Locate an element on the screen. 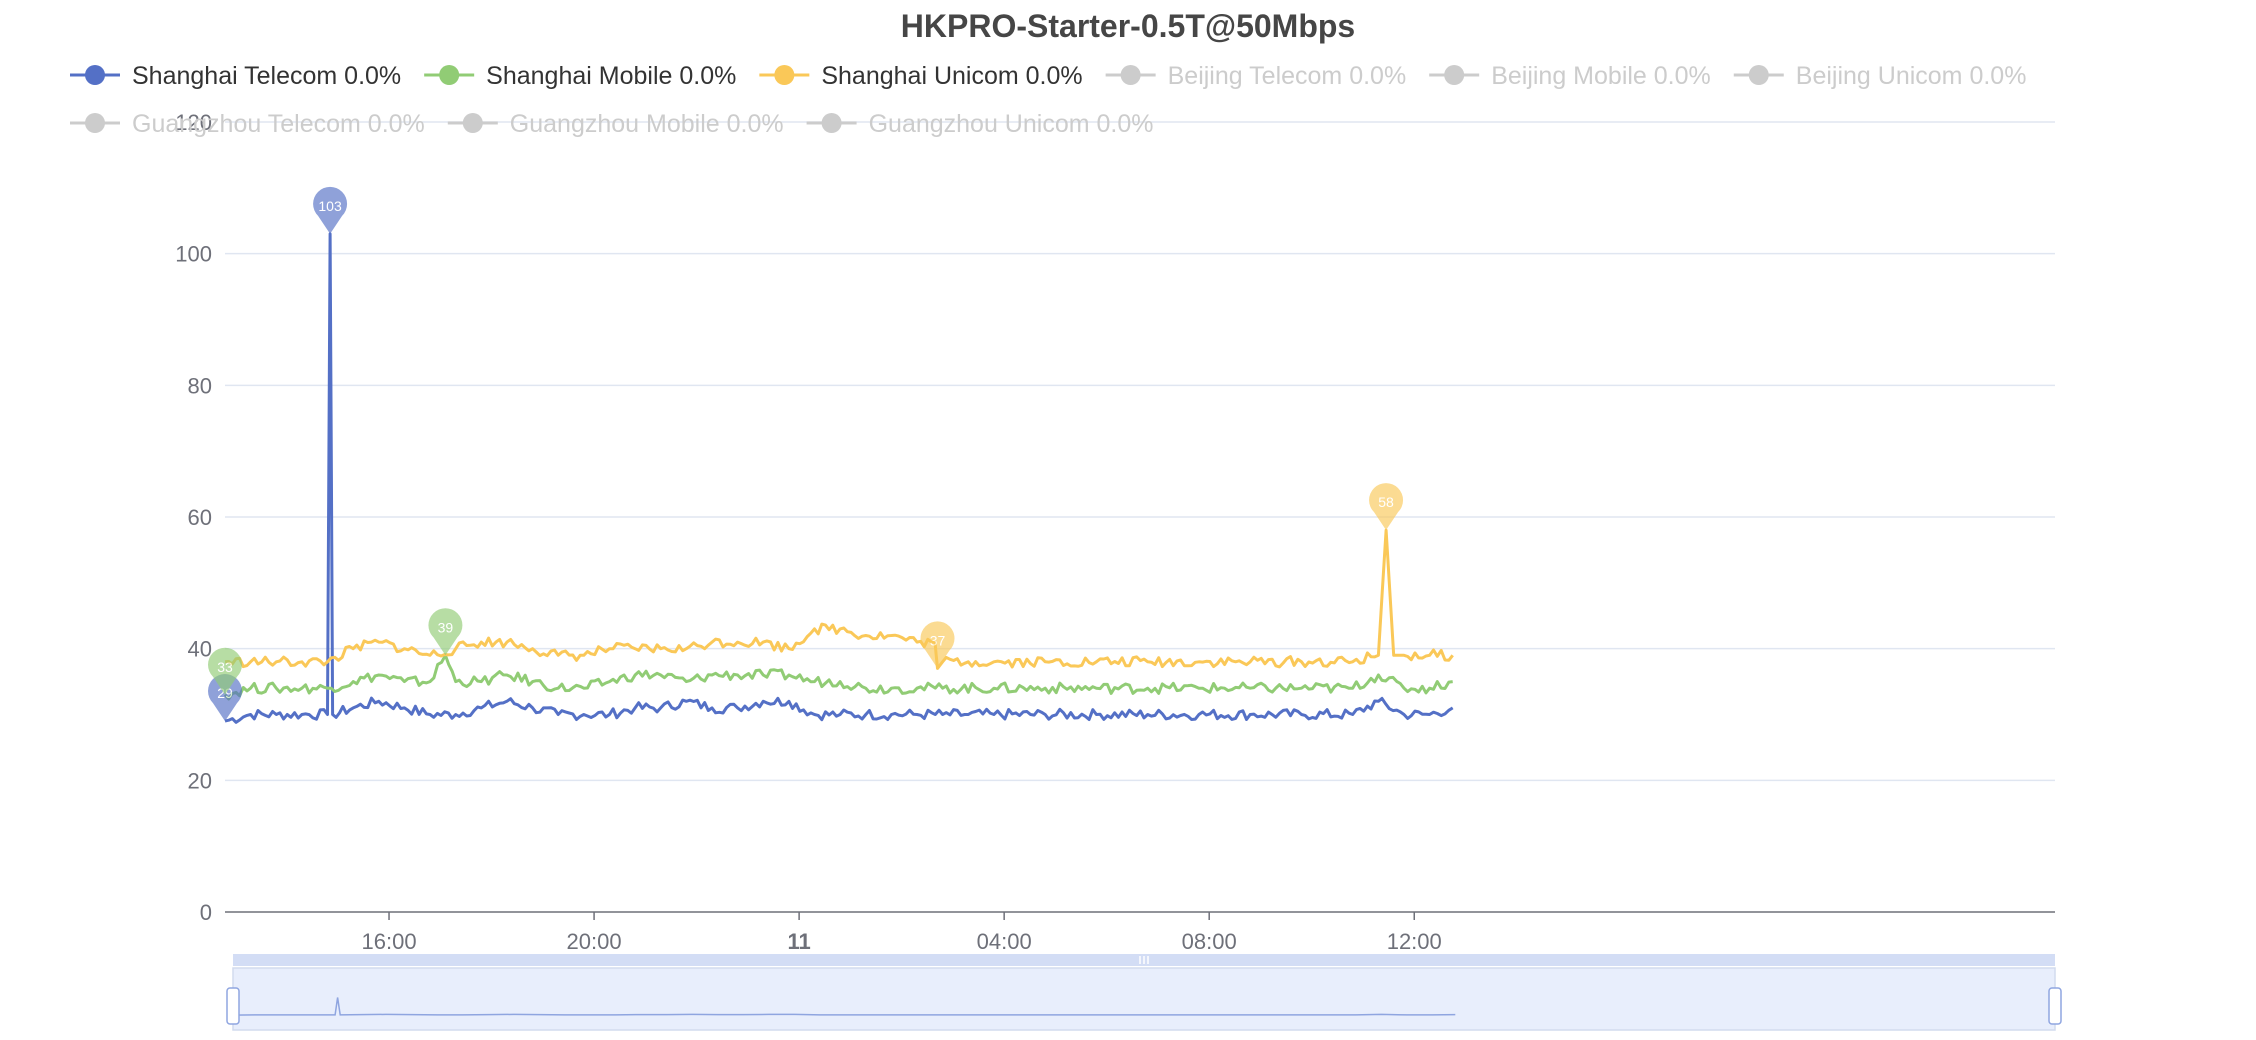  y-tick-label: 20 is located at coordinates (200, 780).